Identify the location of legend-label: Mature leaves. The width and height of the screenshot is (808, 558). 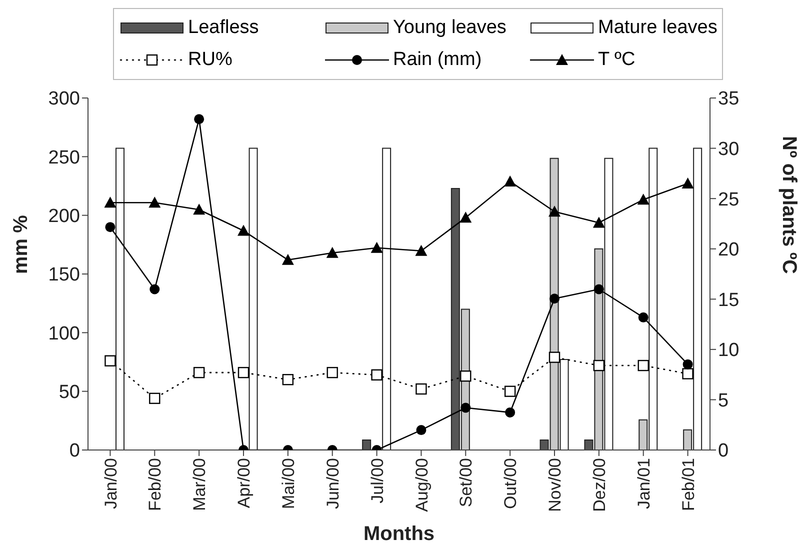
(658, 28).